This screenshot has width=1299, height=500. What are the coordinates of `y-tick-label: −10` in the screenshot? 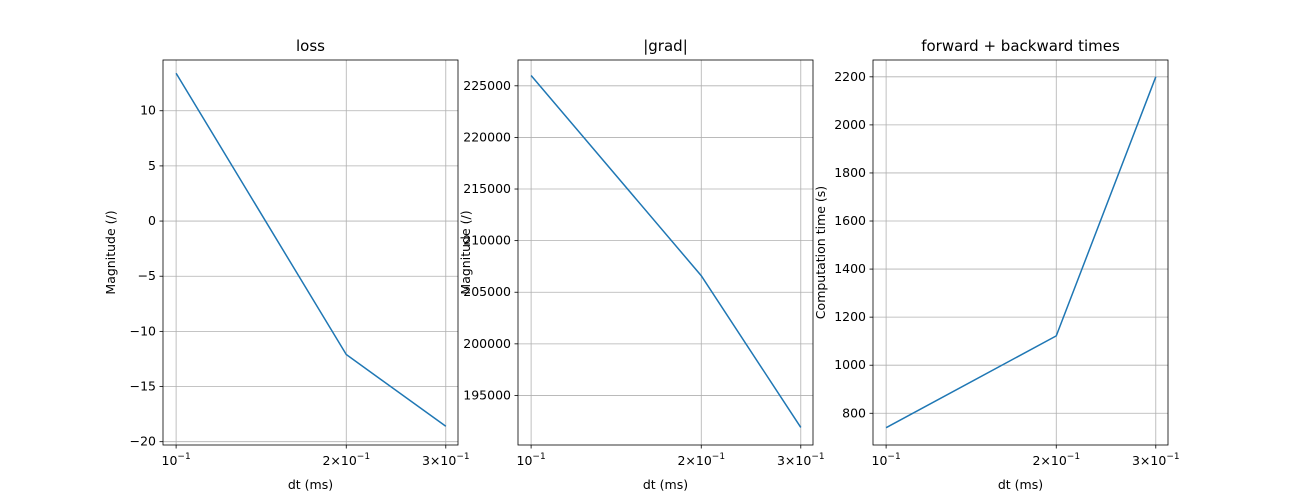 It's located at (143, 330).